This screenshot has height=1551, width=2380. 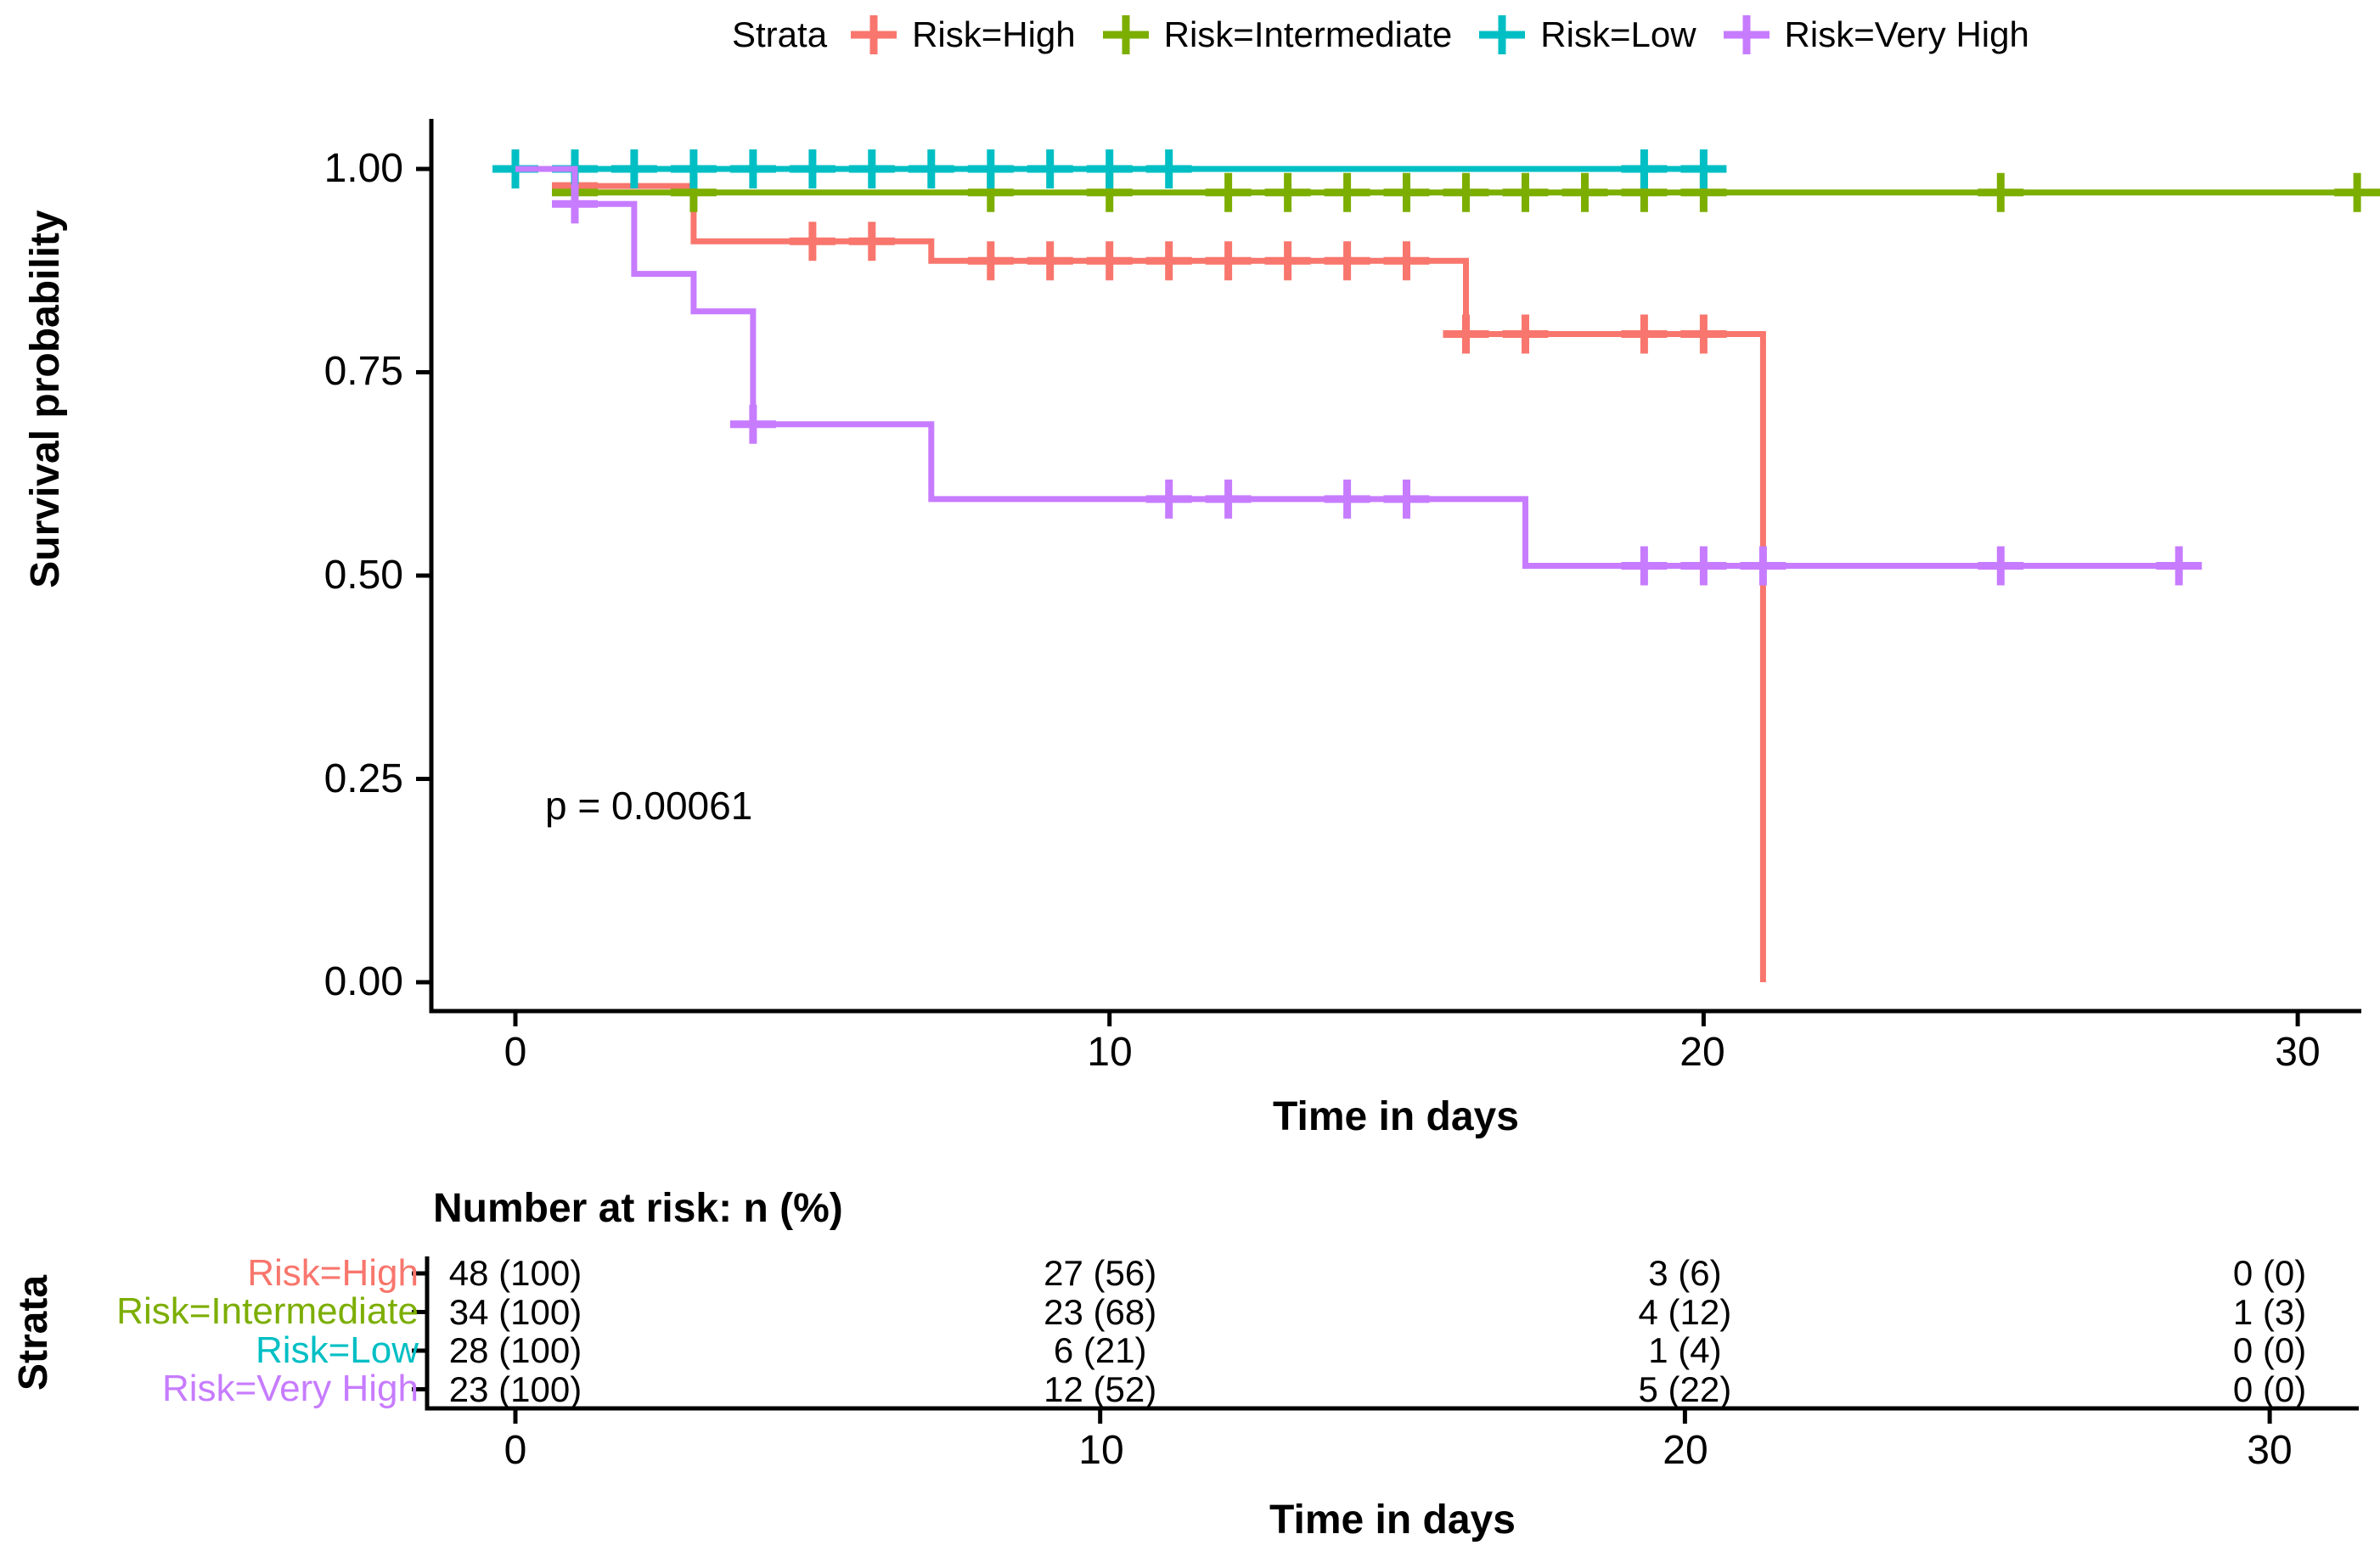 I want to click on p-value-annotation: p = 0.00061, so click(x=649, y=806).